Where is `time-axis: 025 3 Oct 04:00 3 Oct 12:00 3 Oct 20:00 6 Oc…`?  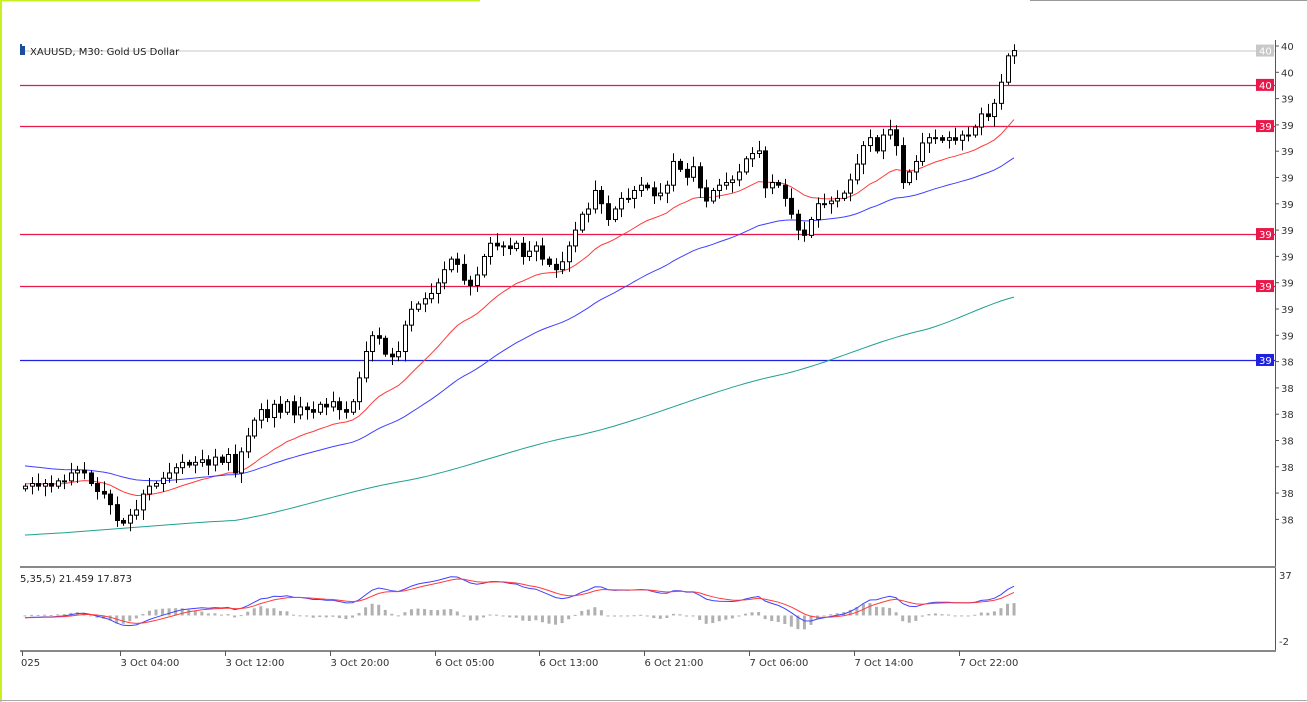
time-axis: 025 3 Oct 04:00 3 Oct 12:00 3 Oct 20:00 6 Oc… is located at coordinates (519, 660).